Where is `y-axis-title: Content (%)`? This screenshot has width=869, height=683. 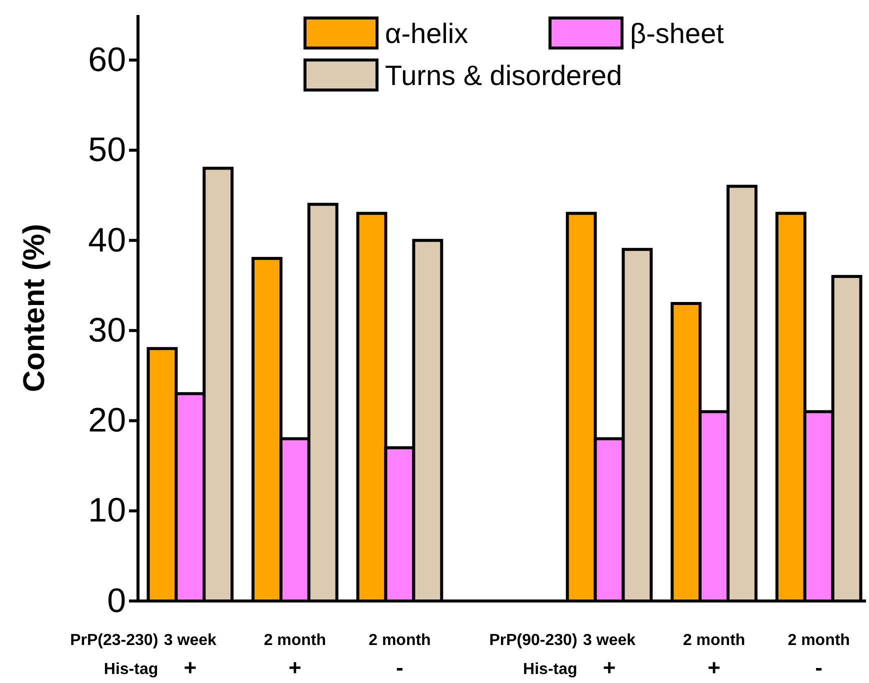 y-axis-title: Content (%) is located at coordinates (34, 308).